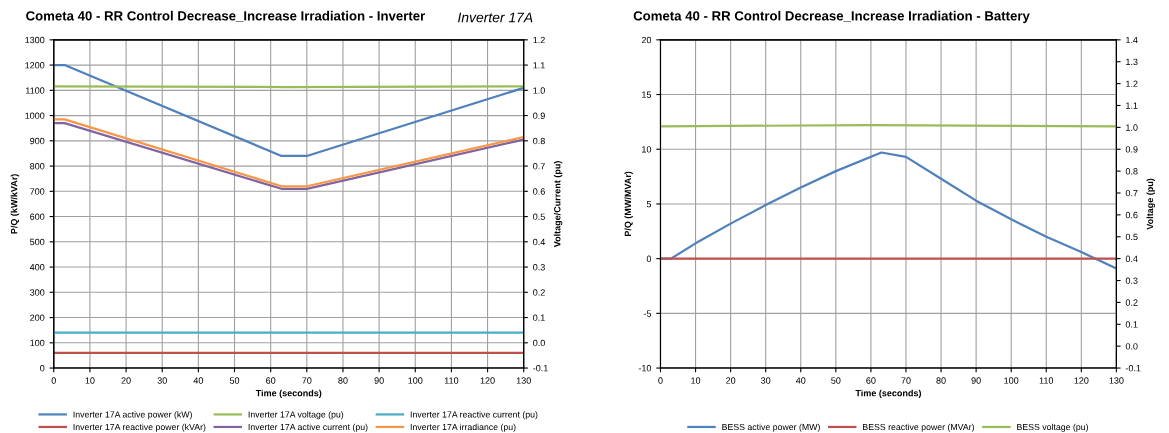  Describe the element at coordinates (645, 368) in the screenshot. I see `y-tick-label: -10` at that location.